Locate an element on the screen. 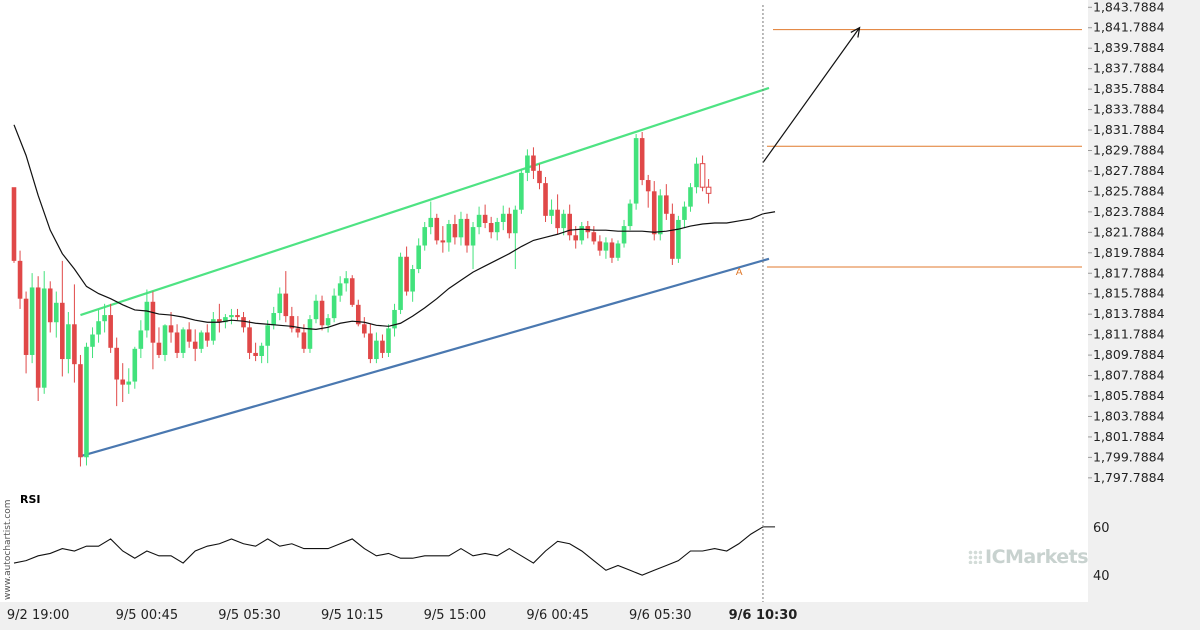  price-tick-label: 1,805.7884 is located at coordinates (1129, 395).